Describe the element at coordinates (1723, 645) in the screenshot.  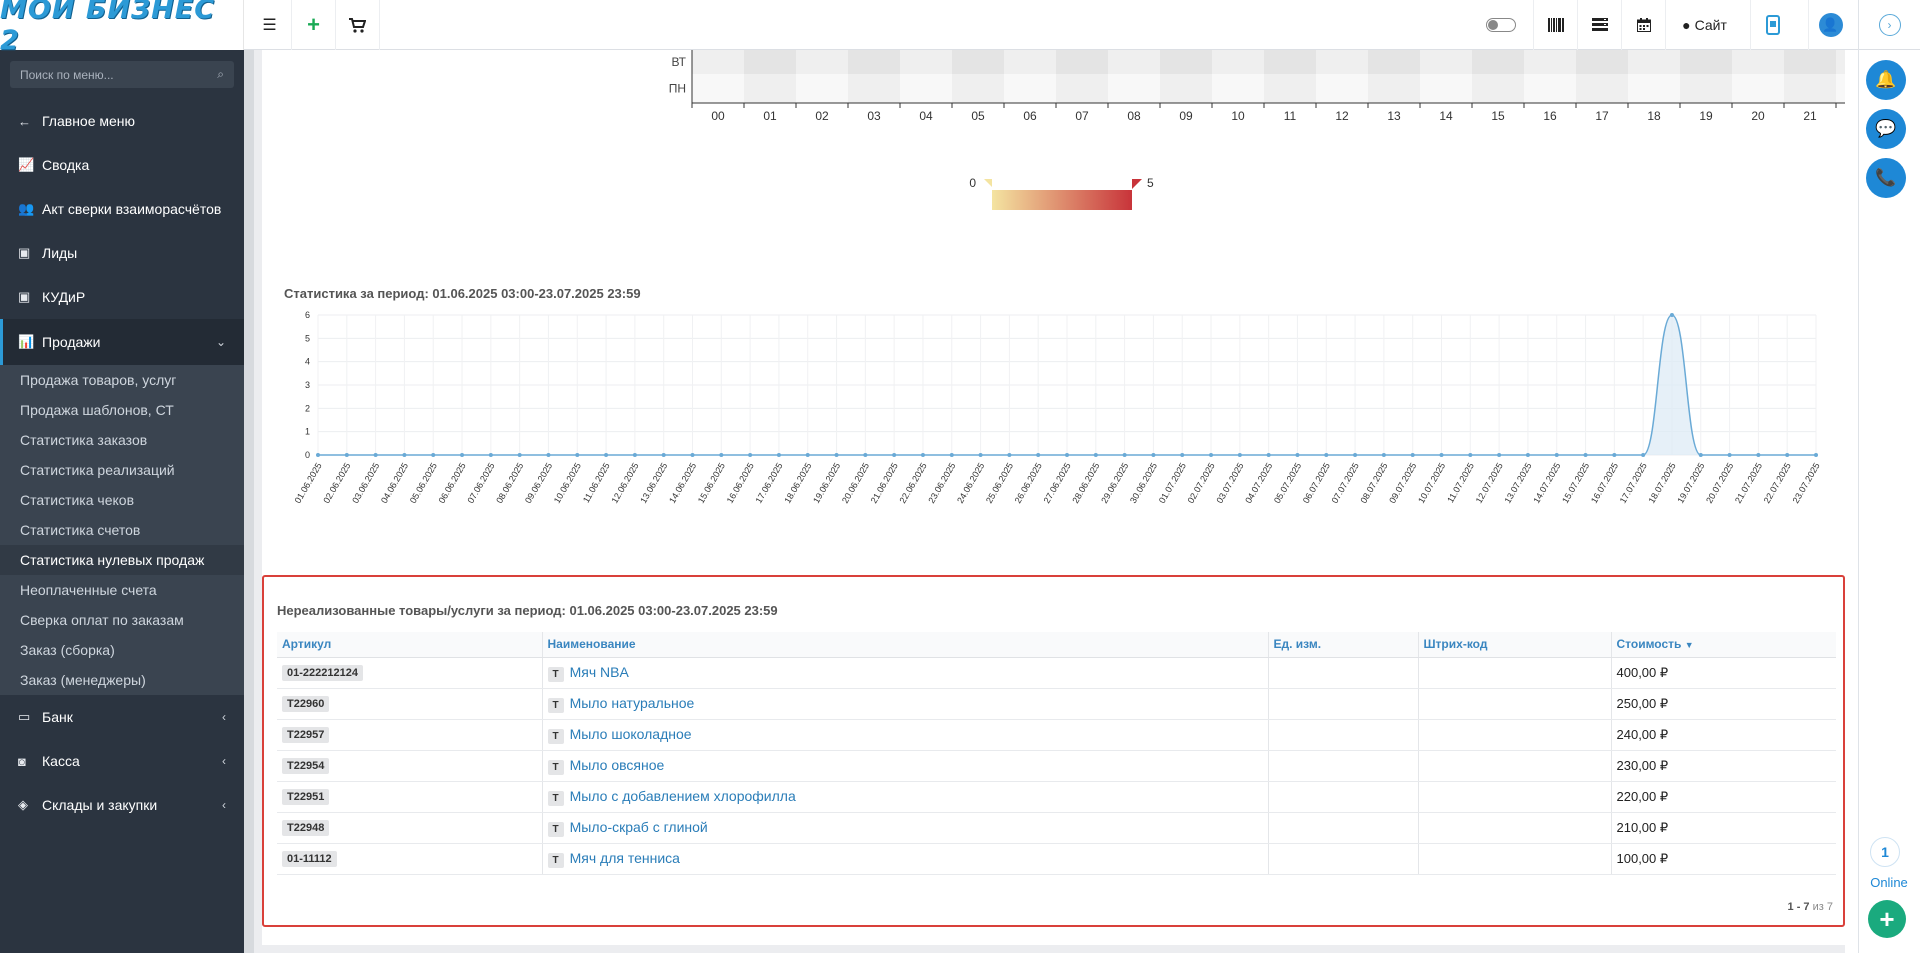
I see `column-header-price: Стоимость ▼` at that location.